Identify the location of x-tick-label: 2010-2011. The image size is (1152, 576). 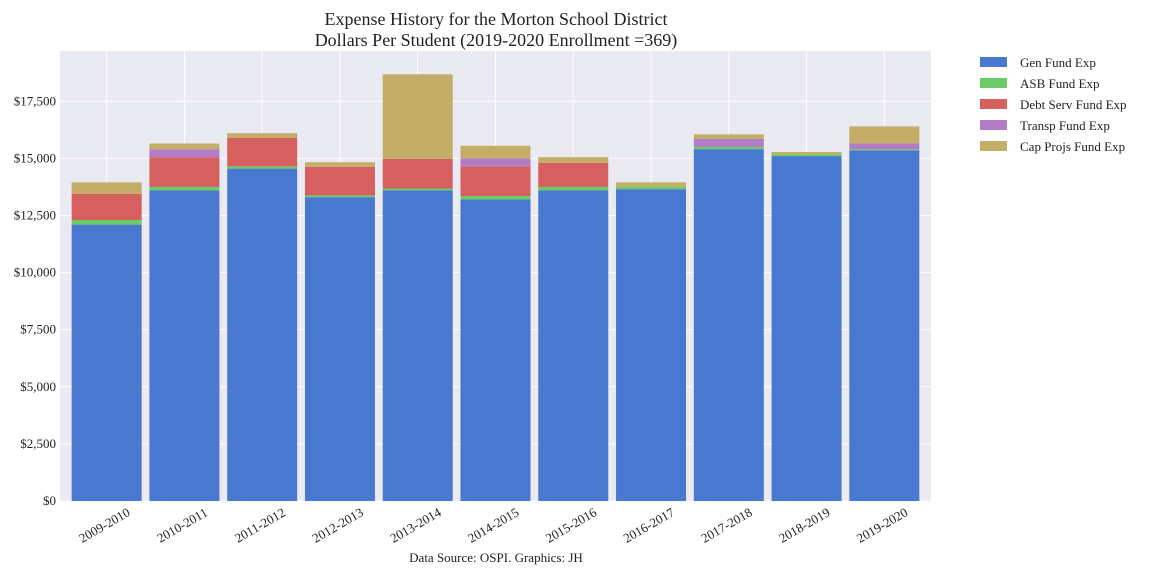
(182, 525).